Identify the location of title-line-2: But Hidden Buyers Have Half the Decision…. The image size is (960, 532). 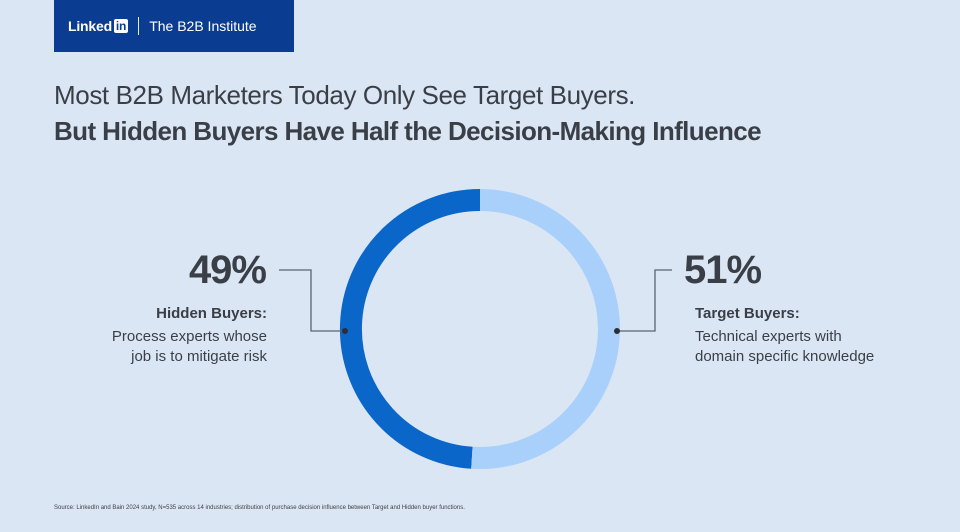
(408, 131).